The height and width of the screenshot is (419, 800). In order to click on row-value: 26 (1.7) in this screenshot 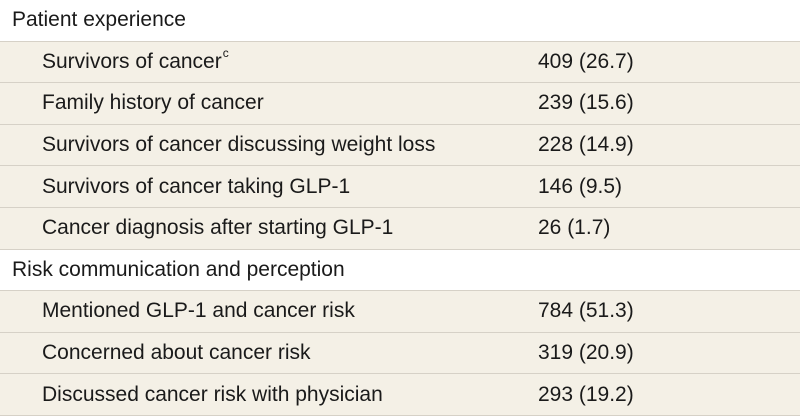, I will do `click(574, 228)`.